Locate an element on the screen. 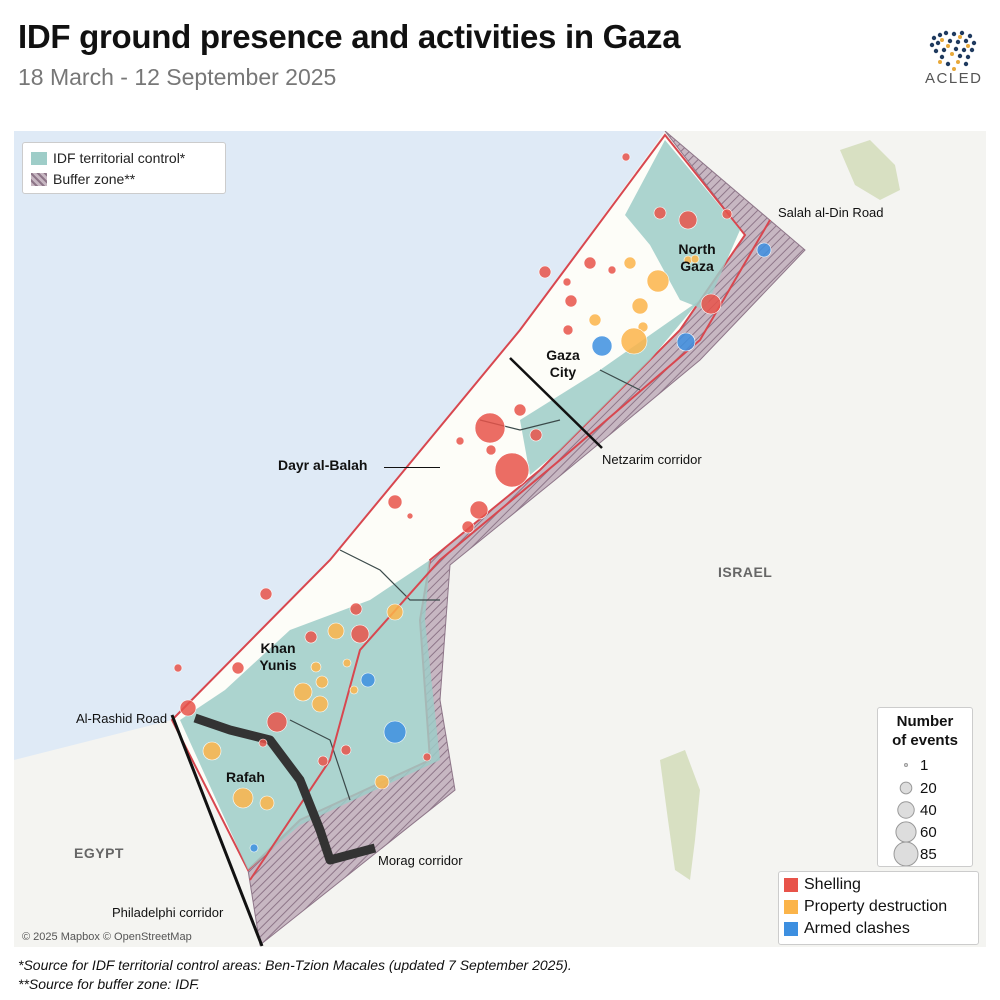 This screenshot has width=1000, height=1000. label-al-rashid-road: Al-Rashid Road is located at coordinates (122, 718).